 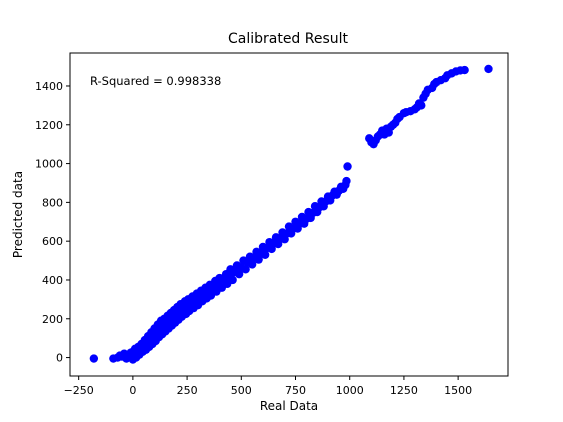 I want to click on y-axis-label: Predicted data, so click(x=18, y=214).